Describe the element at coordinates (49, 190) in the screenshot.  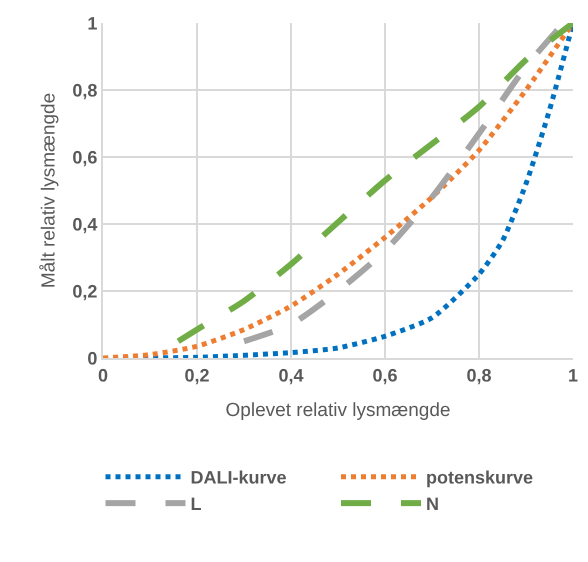
I see `y-axis-title: Målt relativ lysmængde` at that location.